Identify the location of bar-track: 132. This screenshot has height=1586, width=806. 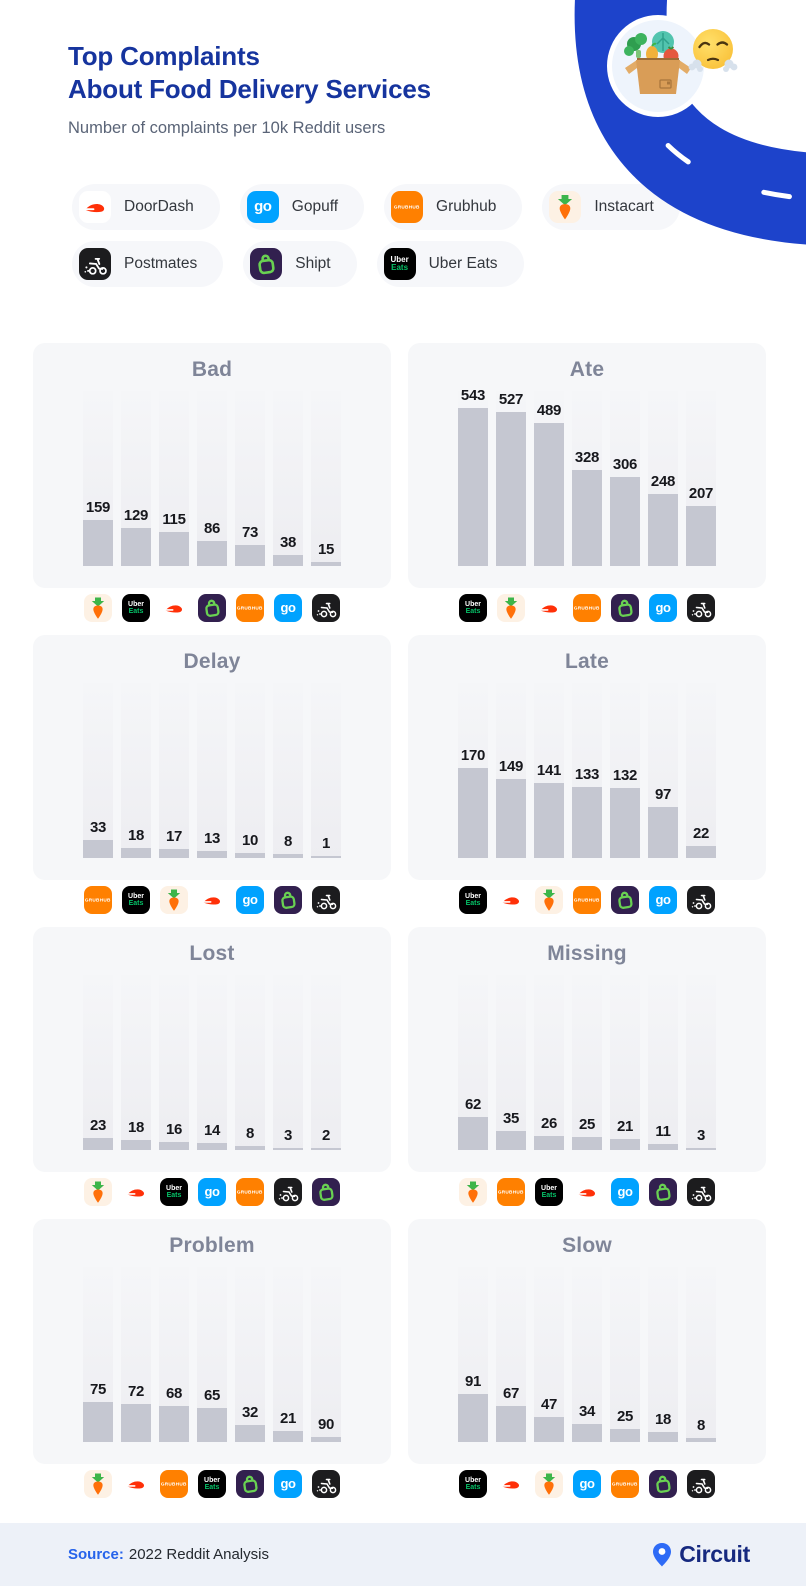
(625, 770).